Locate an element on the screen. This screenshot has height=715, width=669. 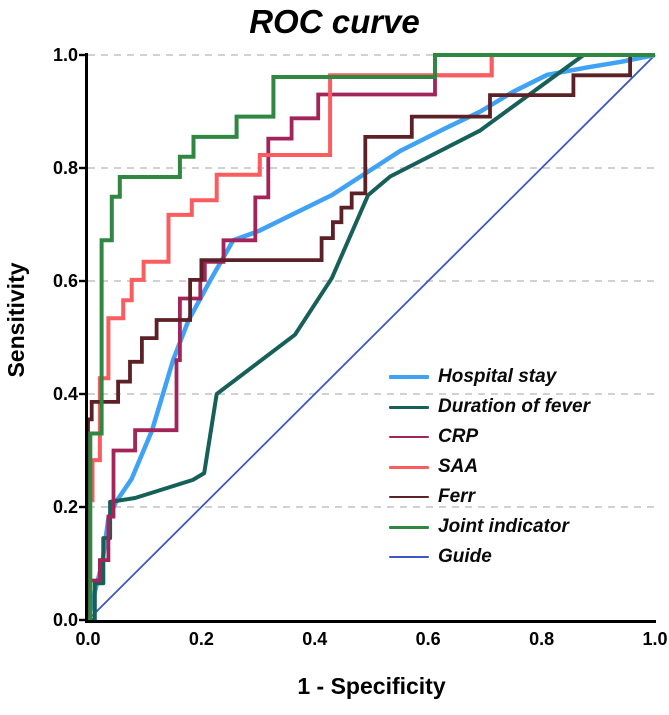
y-axis-title: Sensitivity is located at coordinates (16, 320).